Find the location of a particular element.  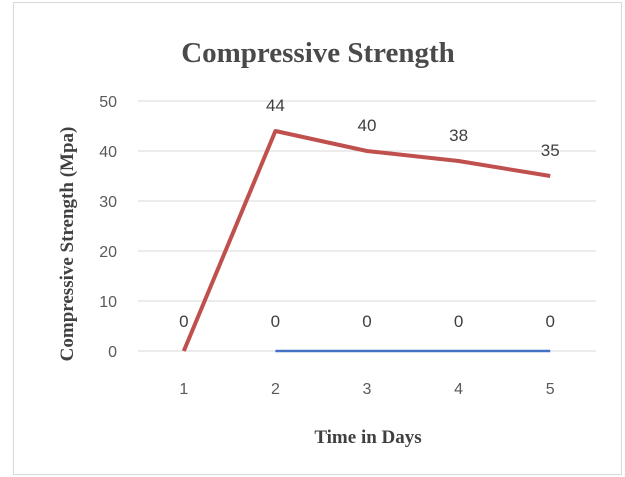

x-tick-label: 1 is located at coordinates (183, 389).